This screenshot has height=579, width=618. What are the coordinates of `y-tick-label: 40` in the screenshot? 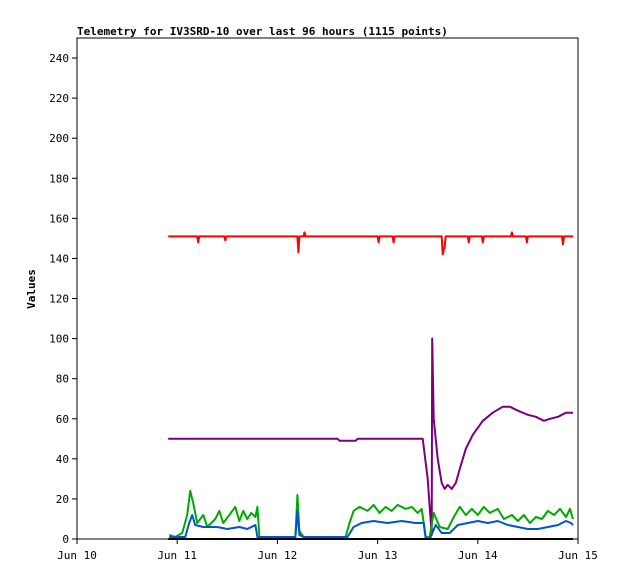 It's located at (62, 459).